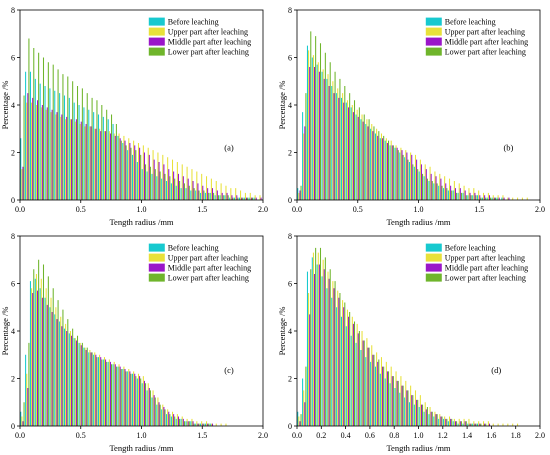 Image resolution: width=550 pixels, height=455 pixels. Describe the element at coordinates (156, 267) in the screenshot. I see `legend-swatch-middle` at that location.